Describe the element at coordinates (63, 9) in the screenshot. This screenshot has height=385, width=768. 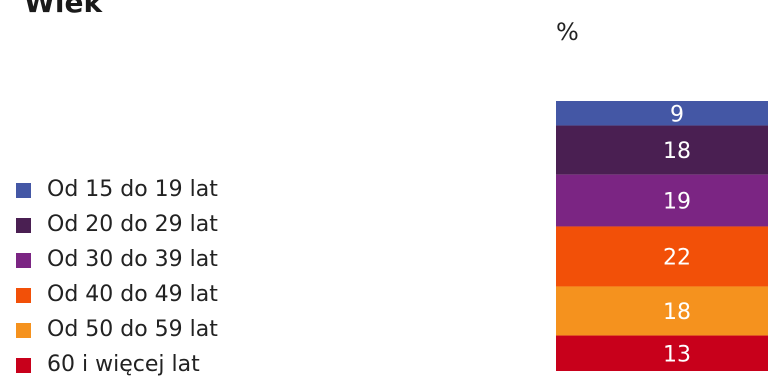
I see `chart-title: Wiek` at that location.